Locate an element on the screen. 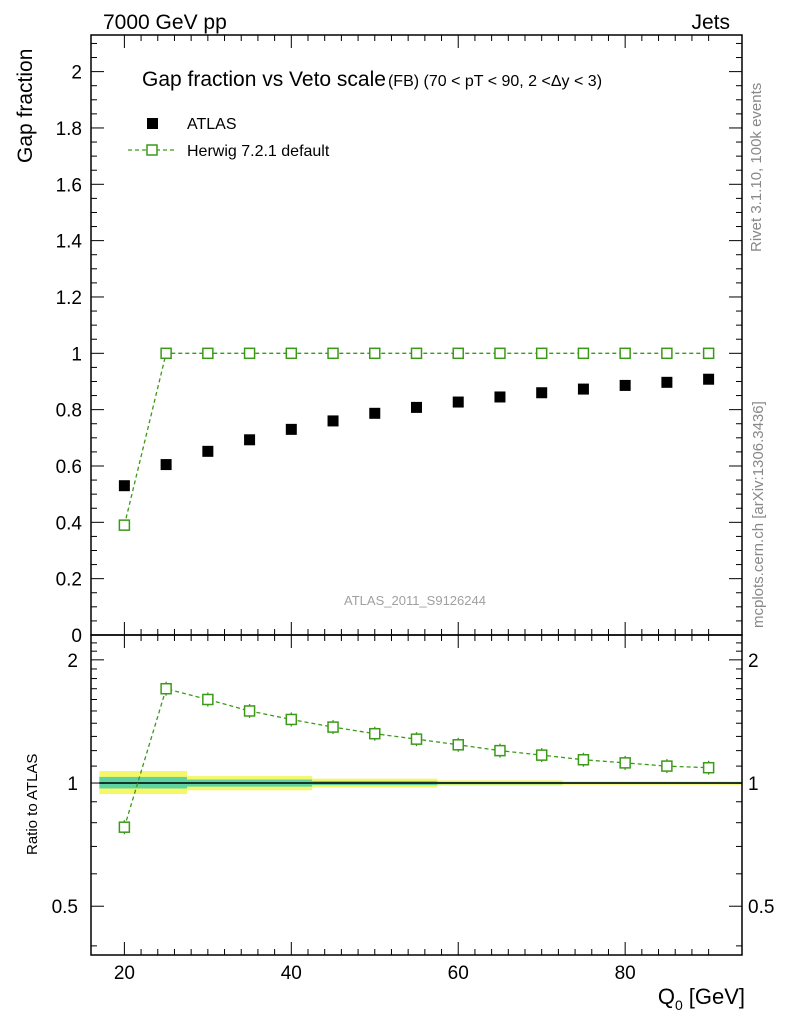 The height and width of the screenshot is (1024, 786). y-tick-label: 0.8 is located at coordinates (69, 411).